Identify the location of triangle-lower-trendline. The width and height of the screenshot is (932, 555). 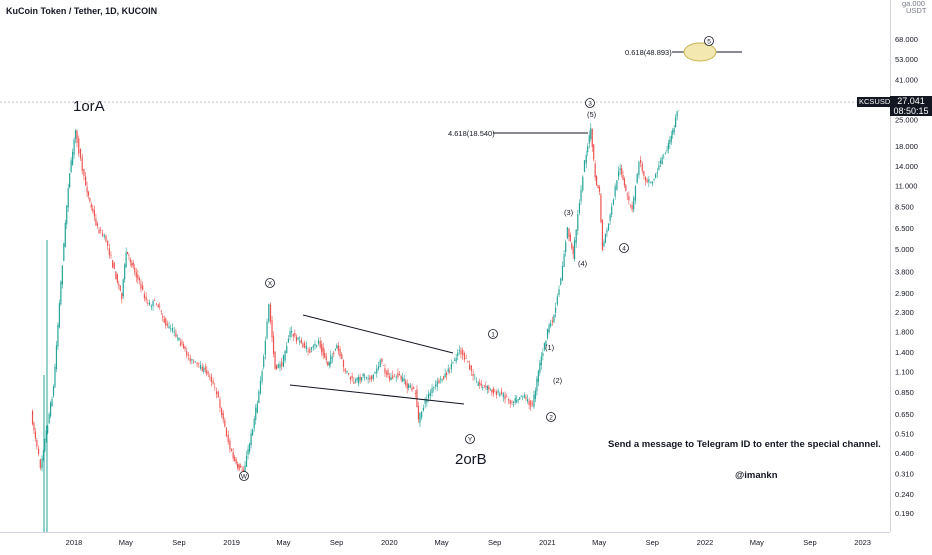
(377, 394).